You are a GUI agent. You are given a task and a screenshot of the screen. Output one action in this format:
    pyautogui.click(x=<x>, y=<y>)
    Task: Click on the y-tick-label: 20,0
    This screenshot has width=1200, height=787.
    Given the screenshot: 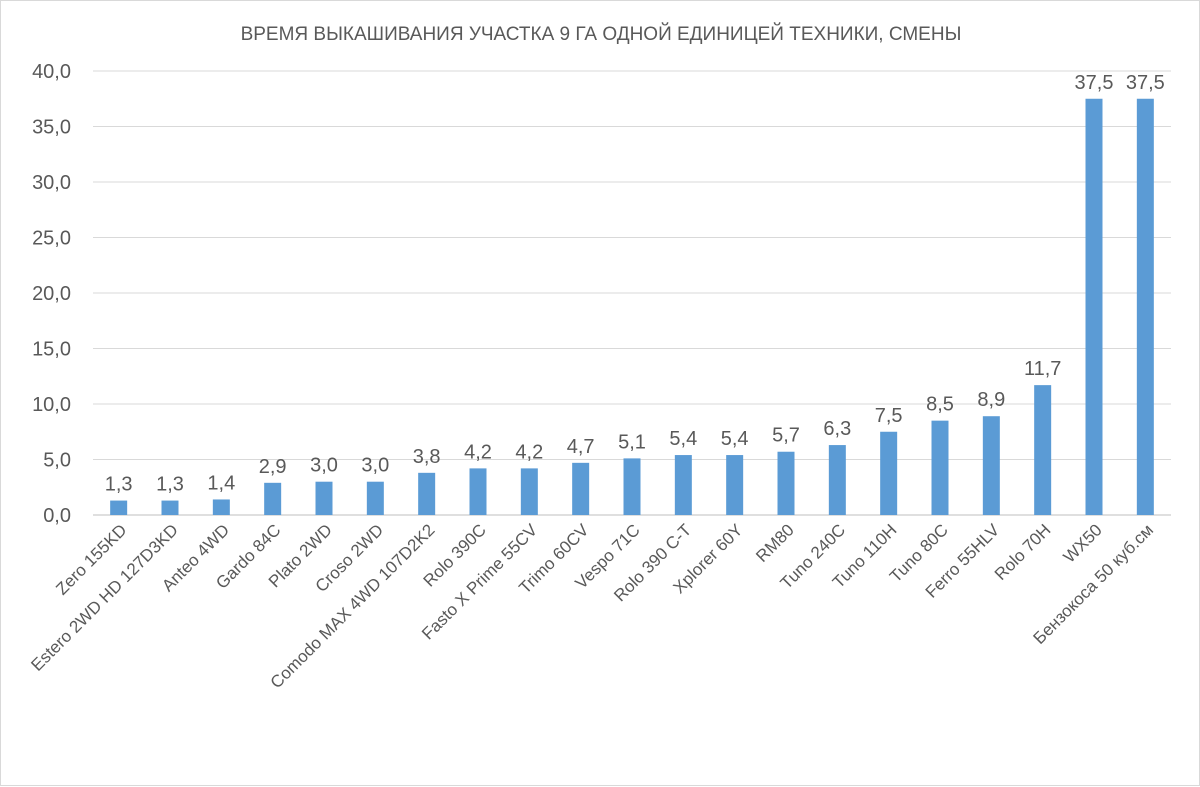 What is the action you would take?
    pyautogui.click(x=51, y=294)
    